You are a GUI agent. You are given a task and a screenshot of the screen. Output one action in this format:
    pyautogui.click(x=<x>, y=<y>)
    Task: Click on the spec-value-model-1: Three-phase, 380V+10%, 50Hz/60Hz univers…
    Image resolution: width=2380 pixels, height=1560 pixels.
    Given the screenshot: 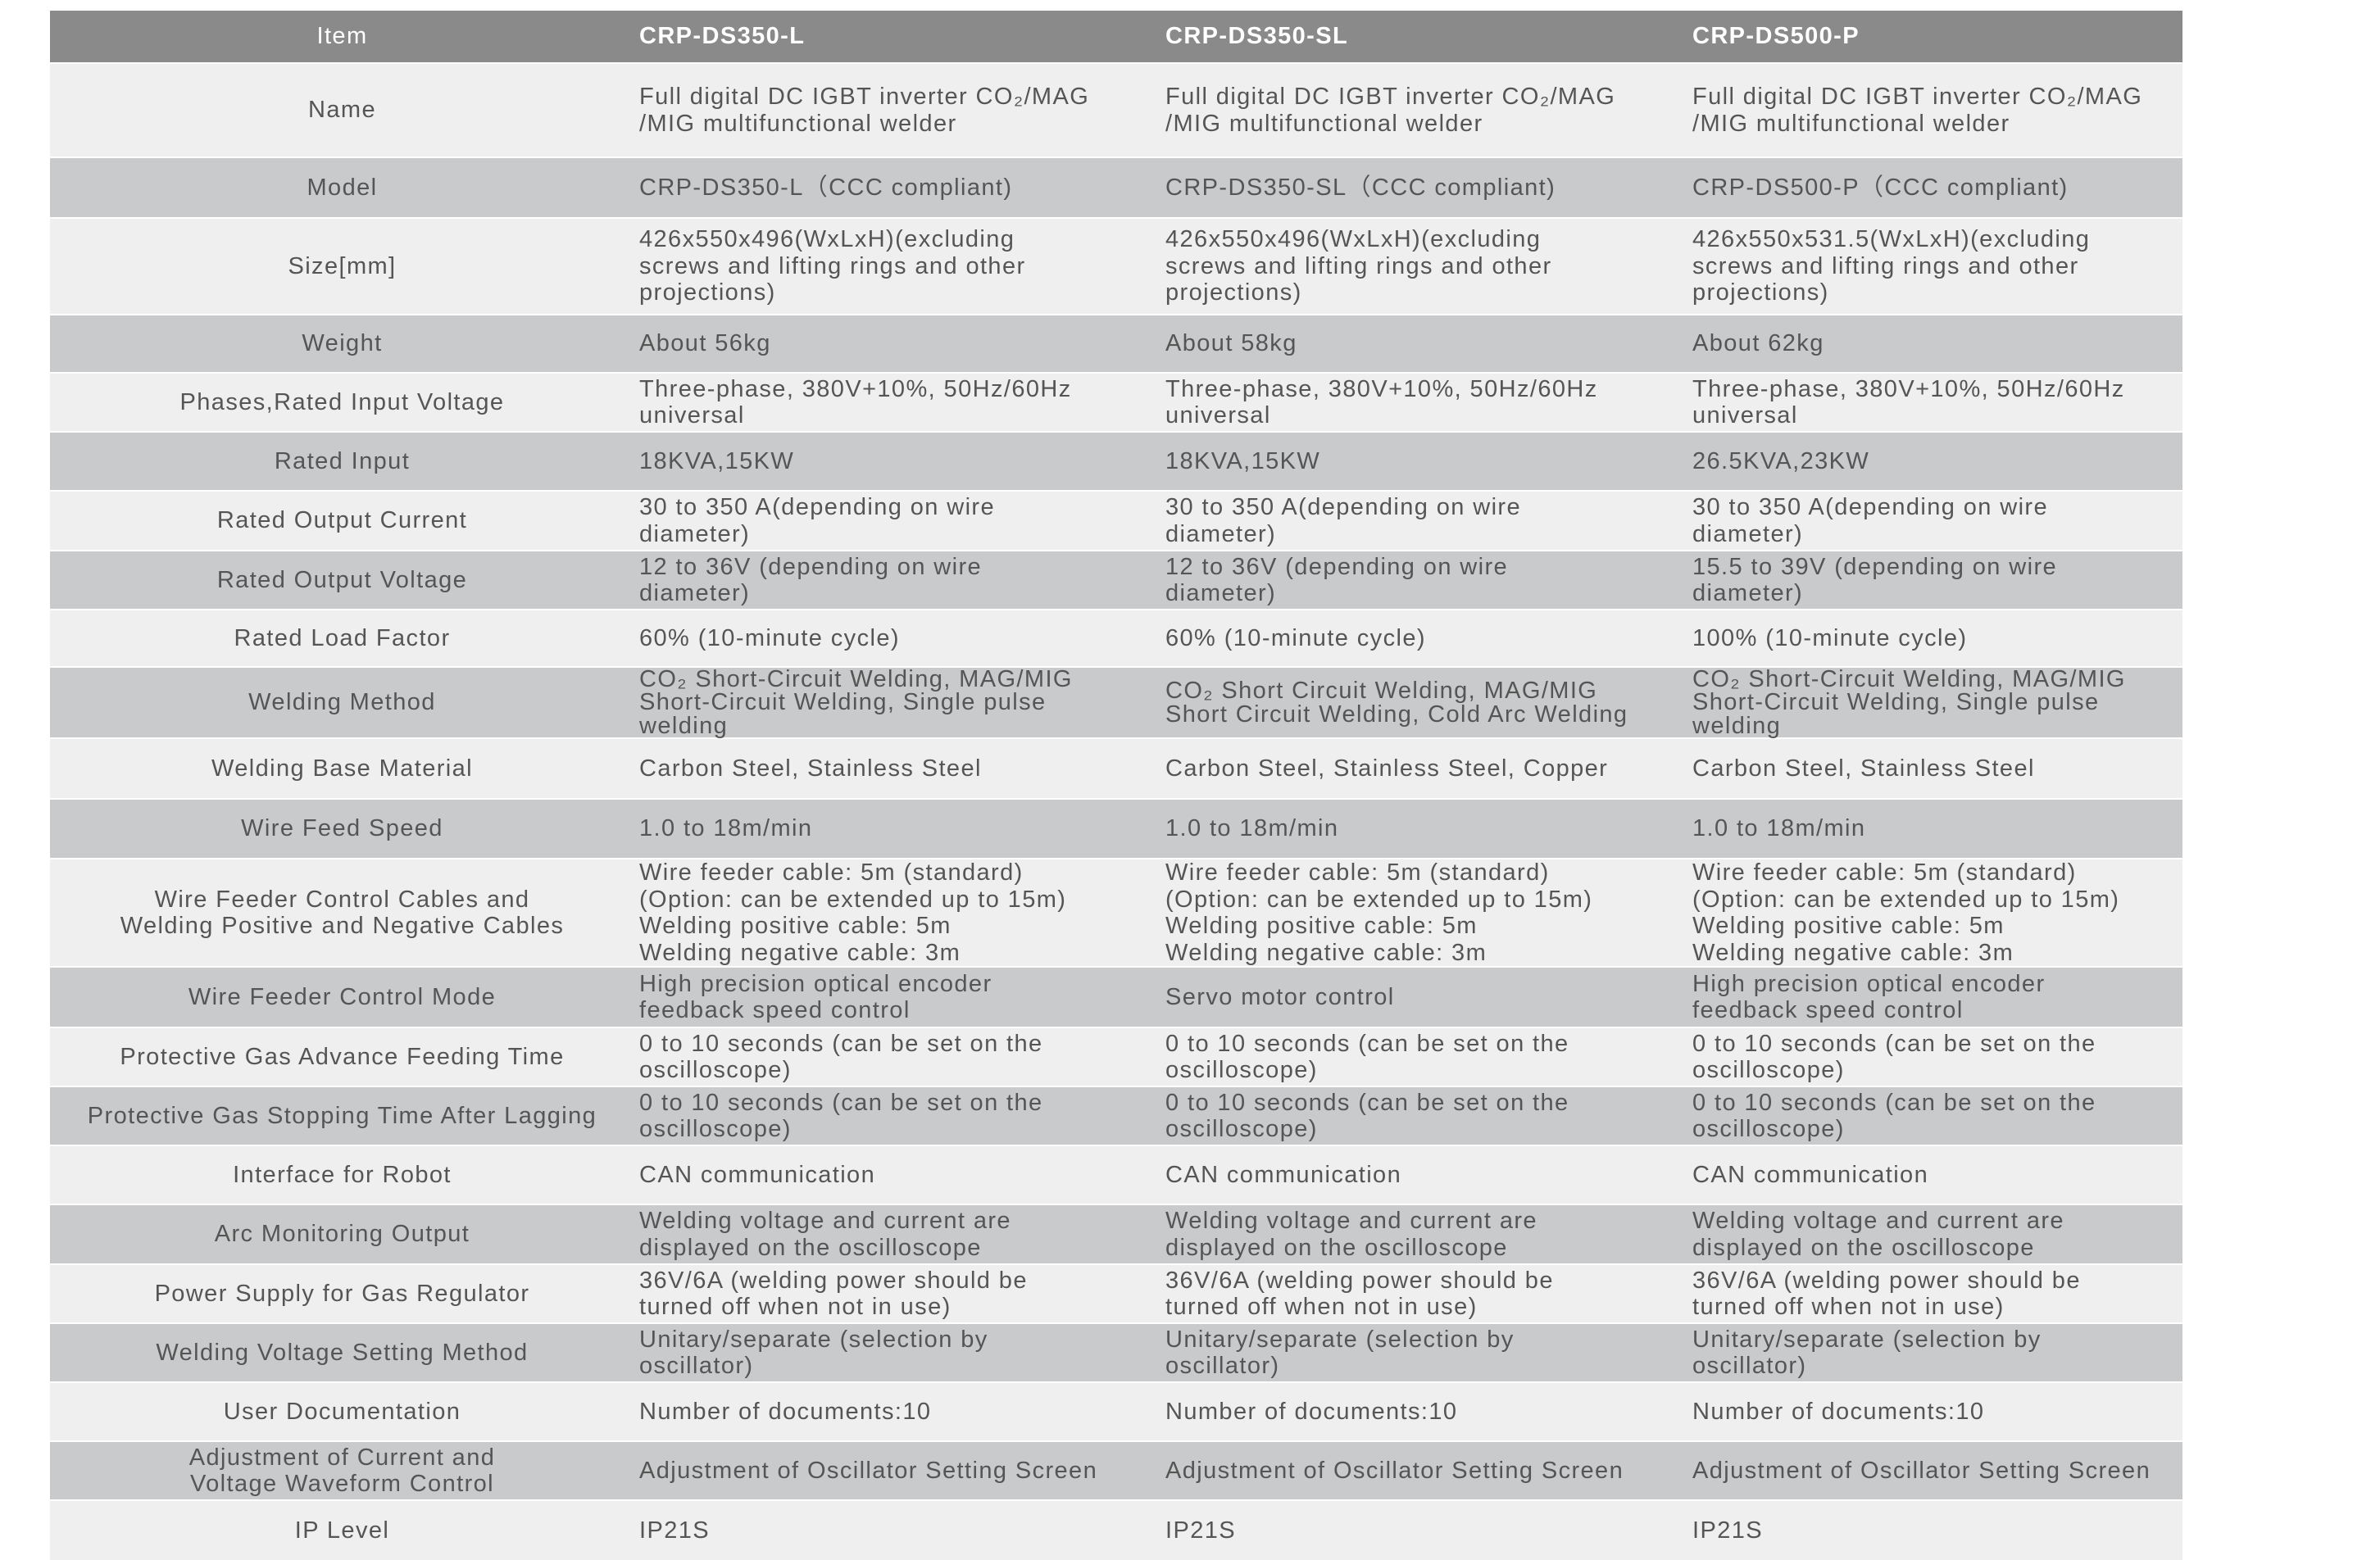 What is the action you would take?
    pyautogui.click(x=894, y=402)
    